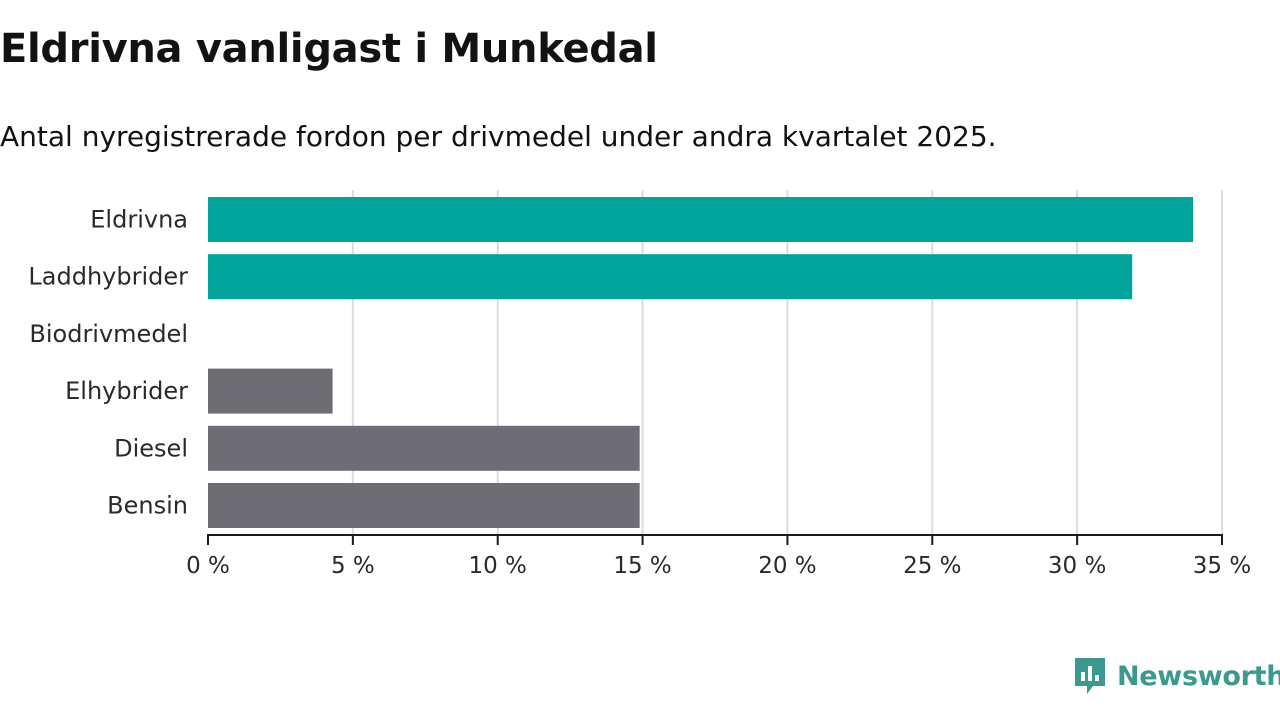  I want to click on x-tick-label: 5 %, so click(353, 566).